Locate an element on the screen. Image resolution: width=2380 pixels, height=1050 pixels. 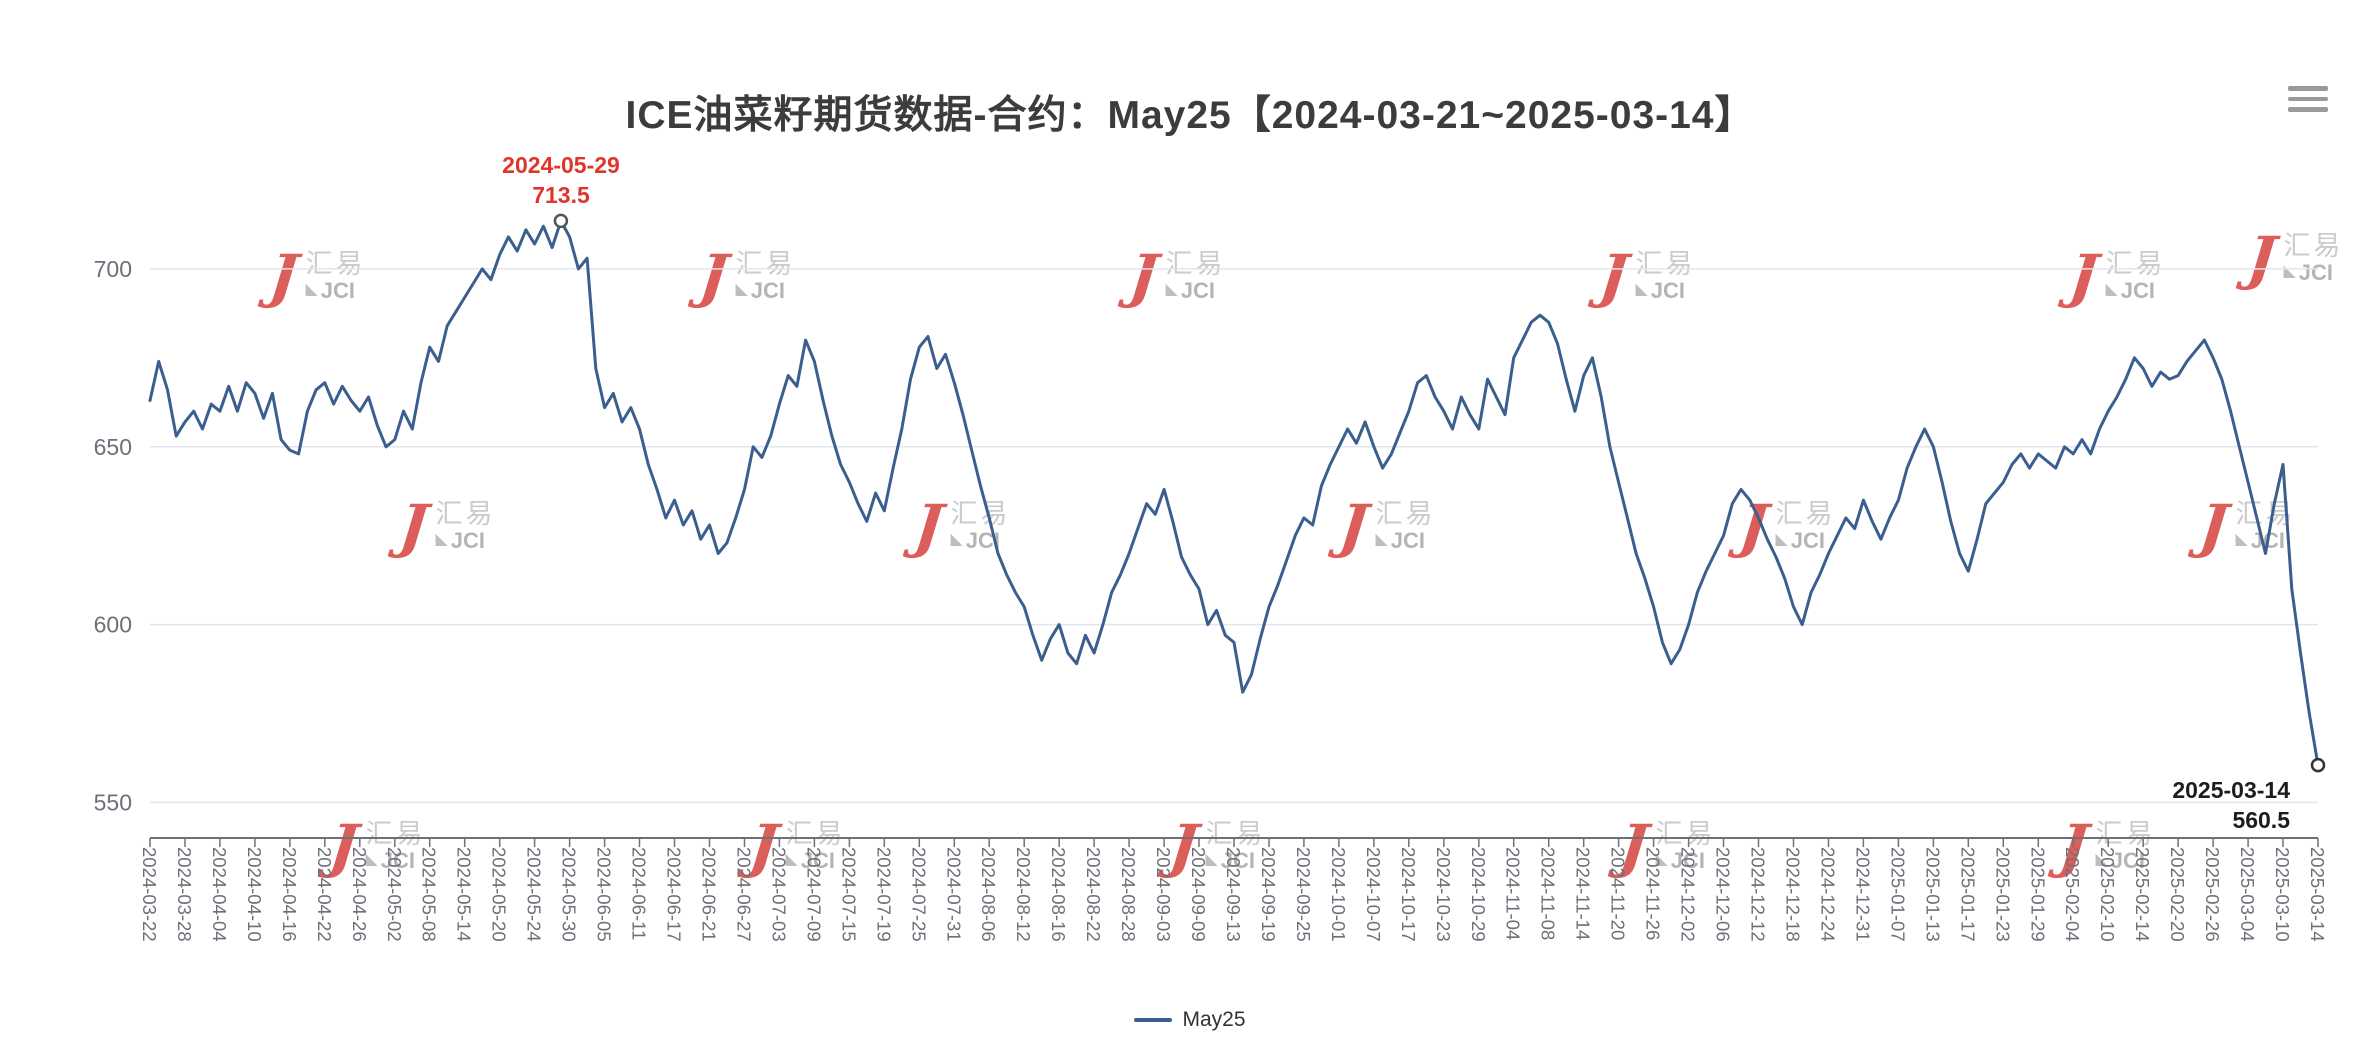
svg-text: 2025-02-20 is located at coordinates (2177, 894).